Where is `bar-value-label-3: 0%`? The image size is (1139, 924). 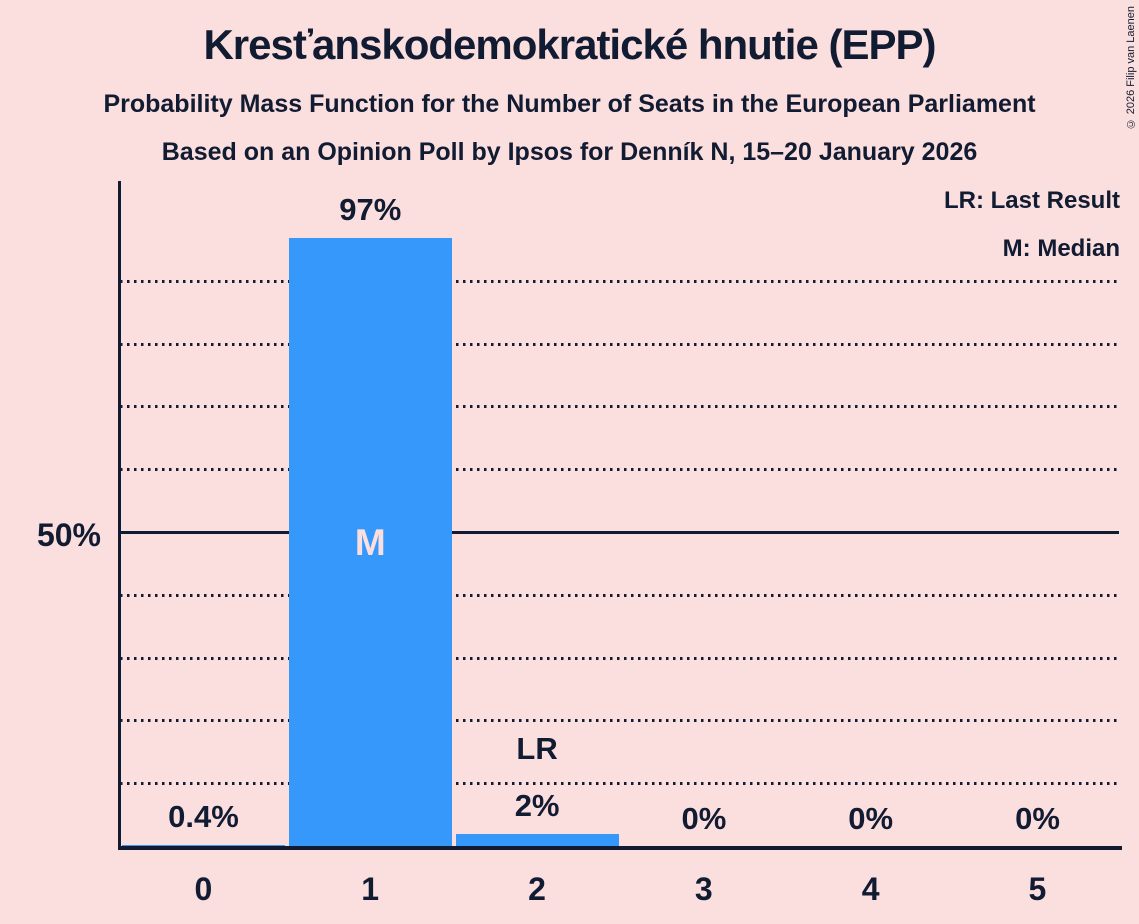 bar-value-label-3: 0% is located at coordinates (704, 818).